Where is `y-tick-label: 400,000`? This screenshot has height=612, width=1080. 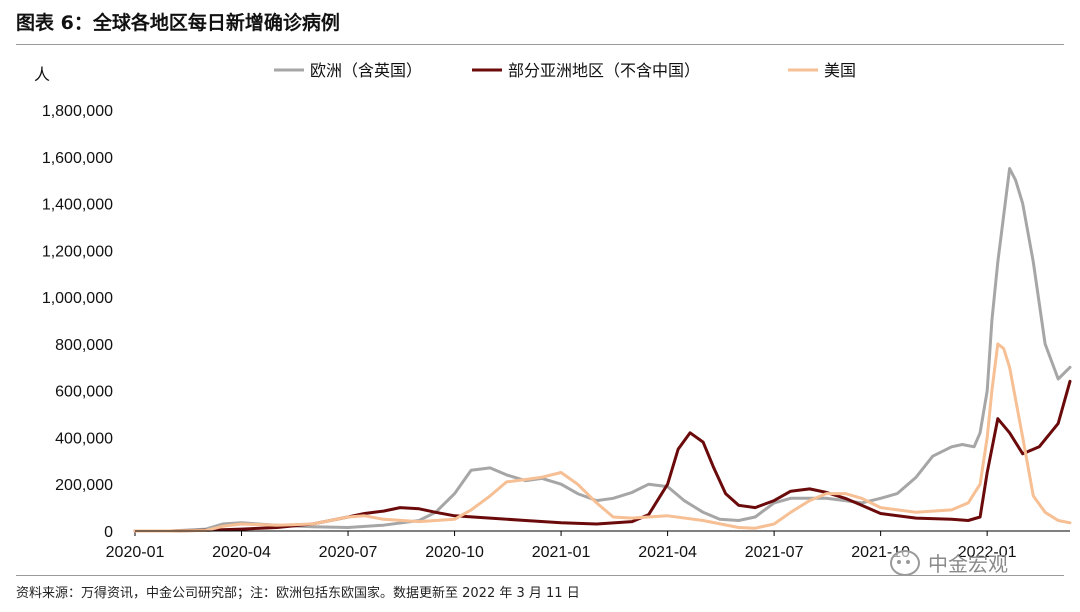
y-tick-label: 400,000 is located at coordinates (84, 438).